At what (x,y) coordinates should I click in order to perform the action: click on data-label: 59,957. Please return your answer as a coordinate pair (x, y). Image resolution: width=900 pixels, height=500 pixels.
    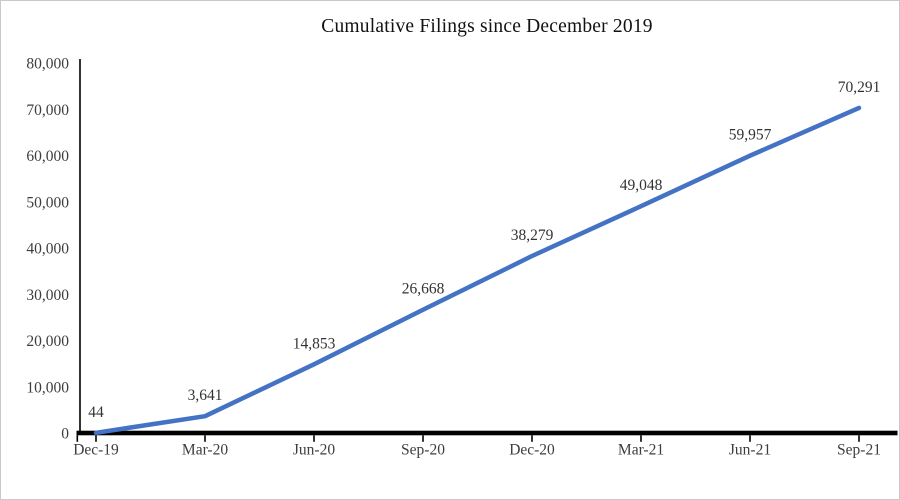
    Looking at the image, I should click on (750, 135).